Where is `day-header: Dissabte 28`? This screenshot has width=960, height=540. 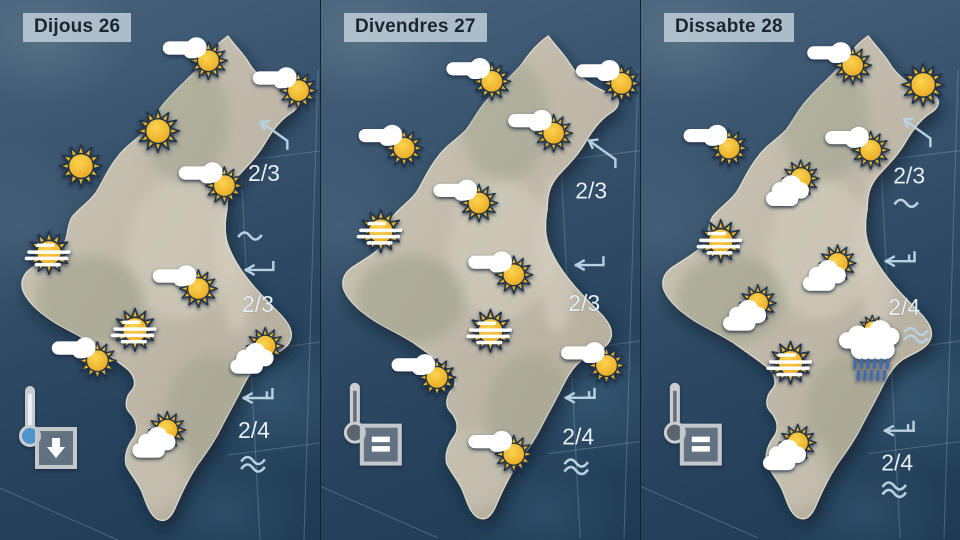 day-header: Dissabte 28 is located at coordinates (729, 27).